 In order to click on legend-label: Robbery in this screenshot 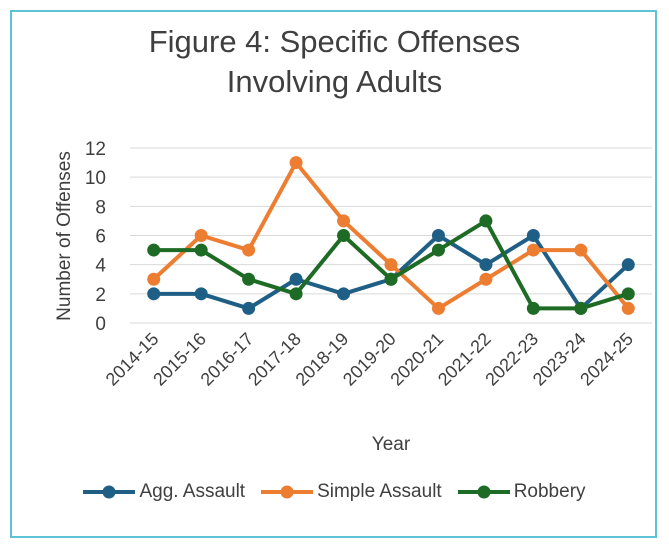, I will do `click(549, 491)`.